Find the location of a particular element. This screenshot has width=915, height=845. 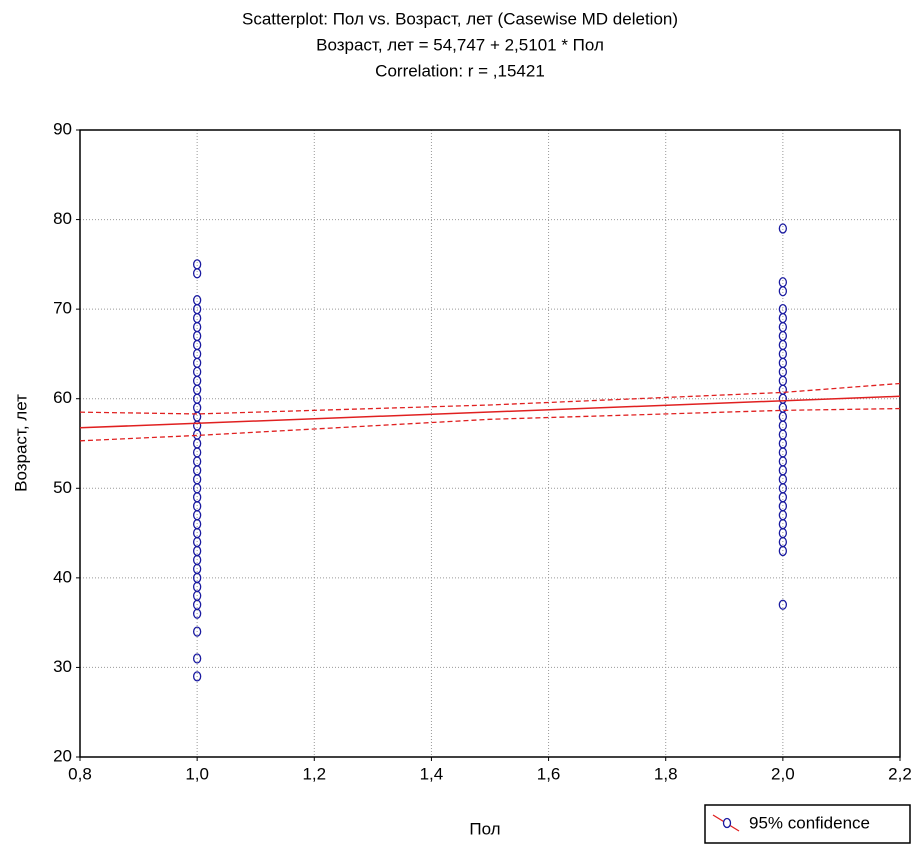

legend-box is located at coordinates (807, 824).